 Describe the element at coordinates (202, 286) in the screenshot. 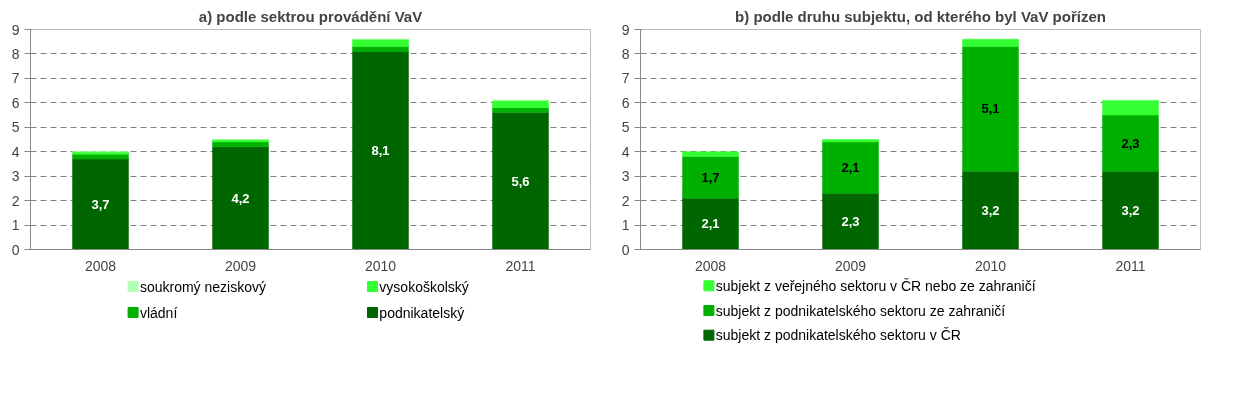

I see `legend-label: soukromý neziskový` at that location.